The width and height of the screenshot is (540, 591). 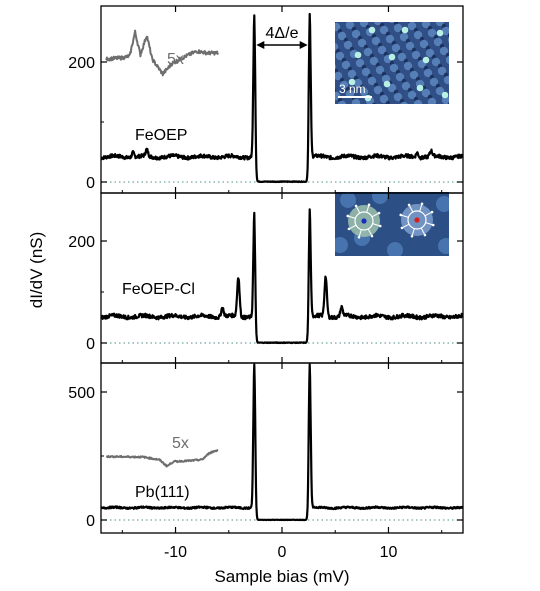 What do you see at coordinates (417, 220) in the screenshot?
I see `molecule-ring` at bounding box center [417, 220].